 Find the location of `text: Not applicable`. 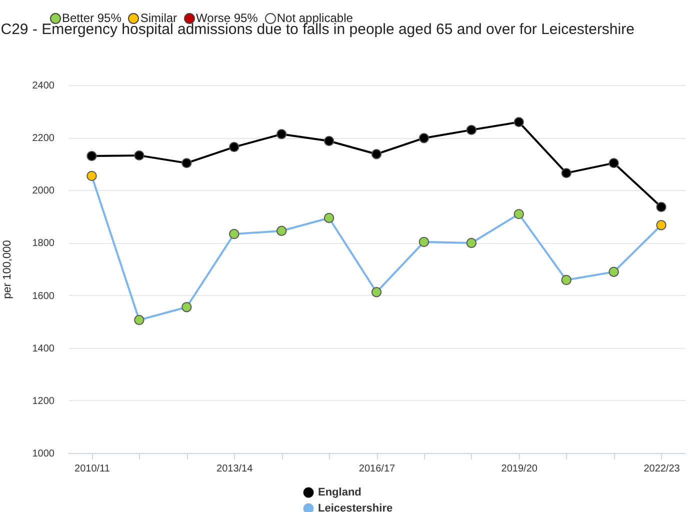

text: Not applicable is located at coordinates (314, 18).